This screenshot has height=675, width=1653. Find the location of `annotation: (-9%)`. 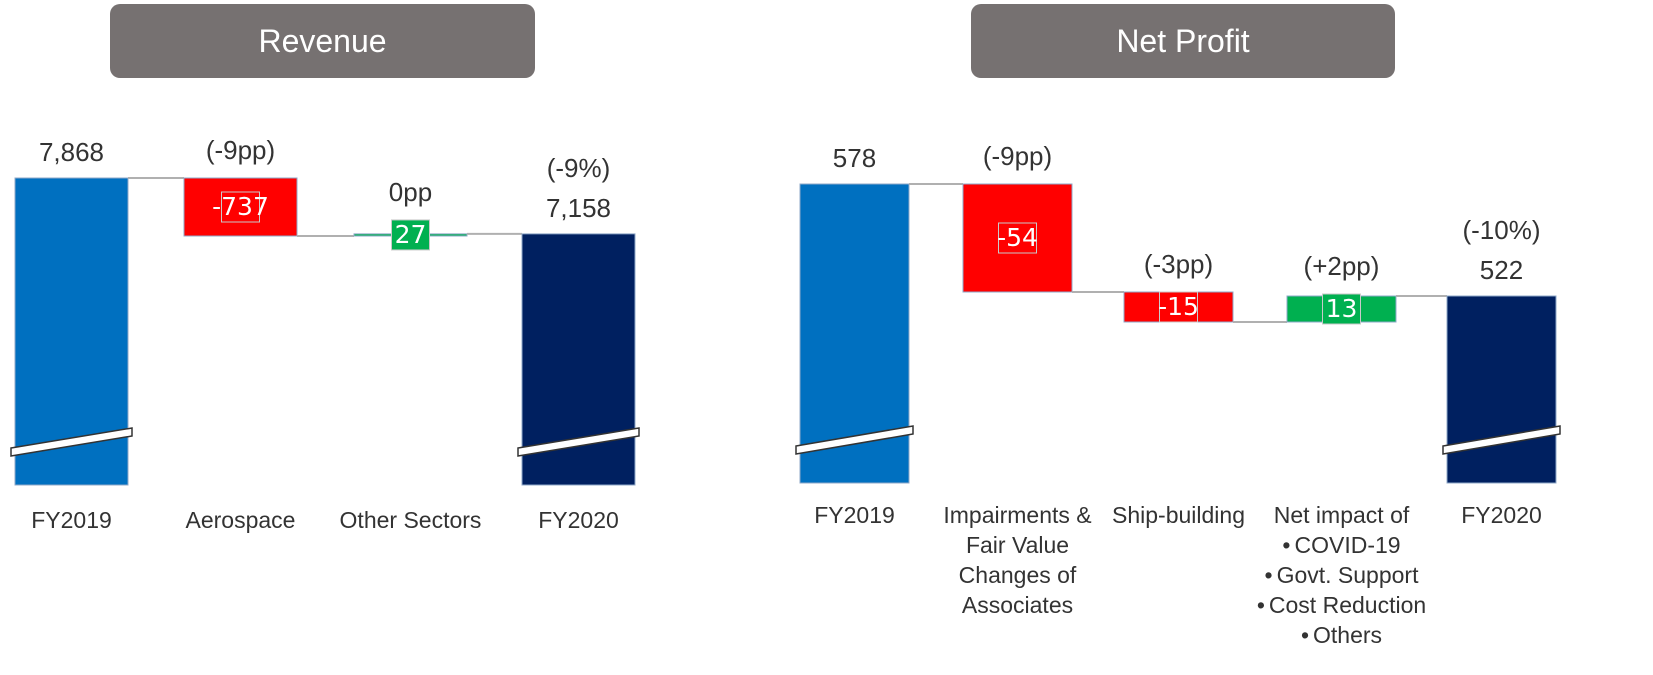

annotation: (-9%) is located at coordinates (579, 168).